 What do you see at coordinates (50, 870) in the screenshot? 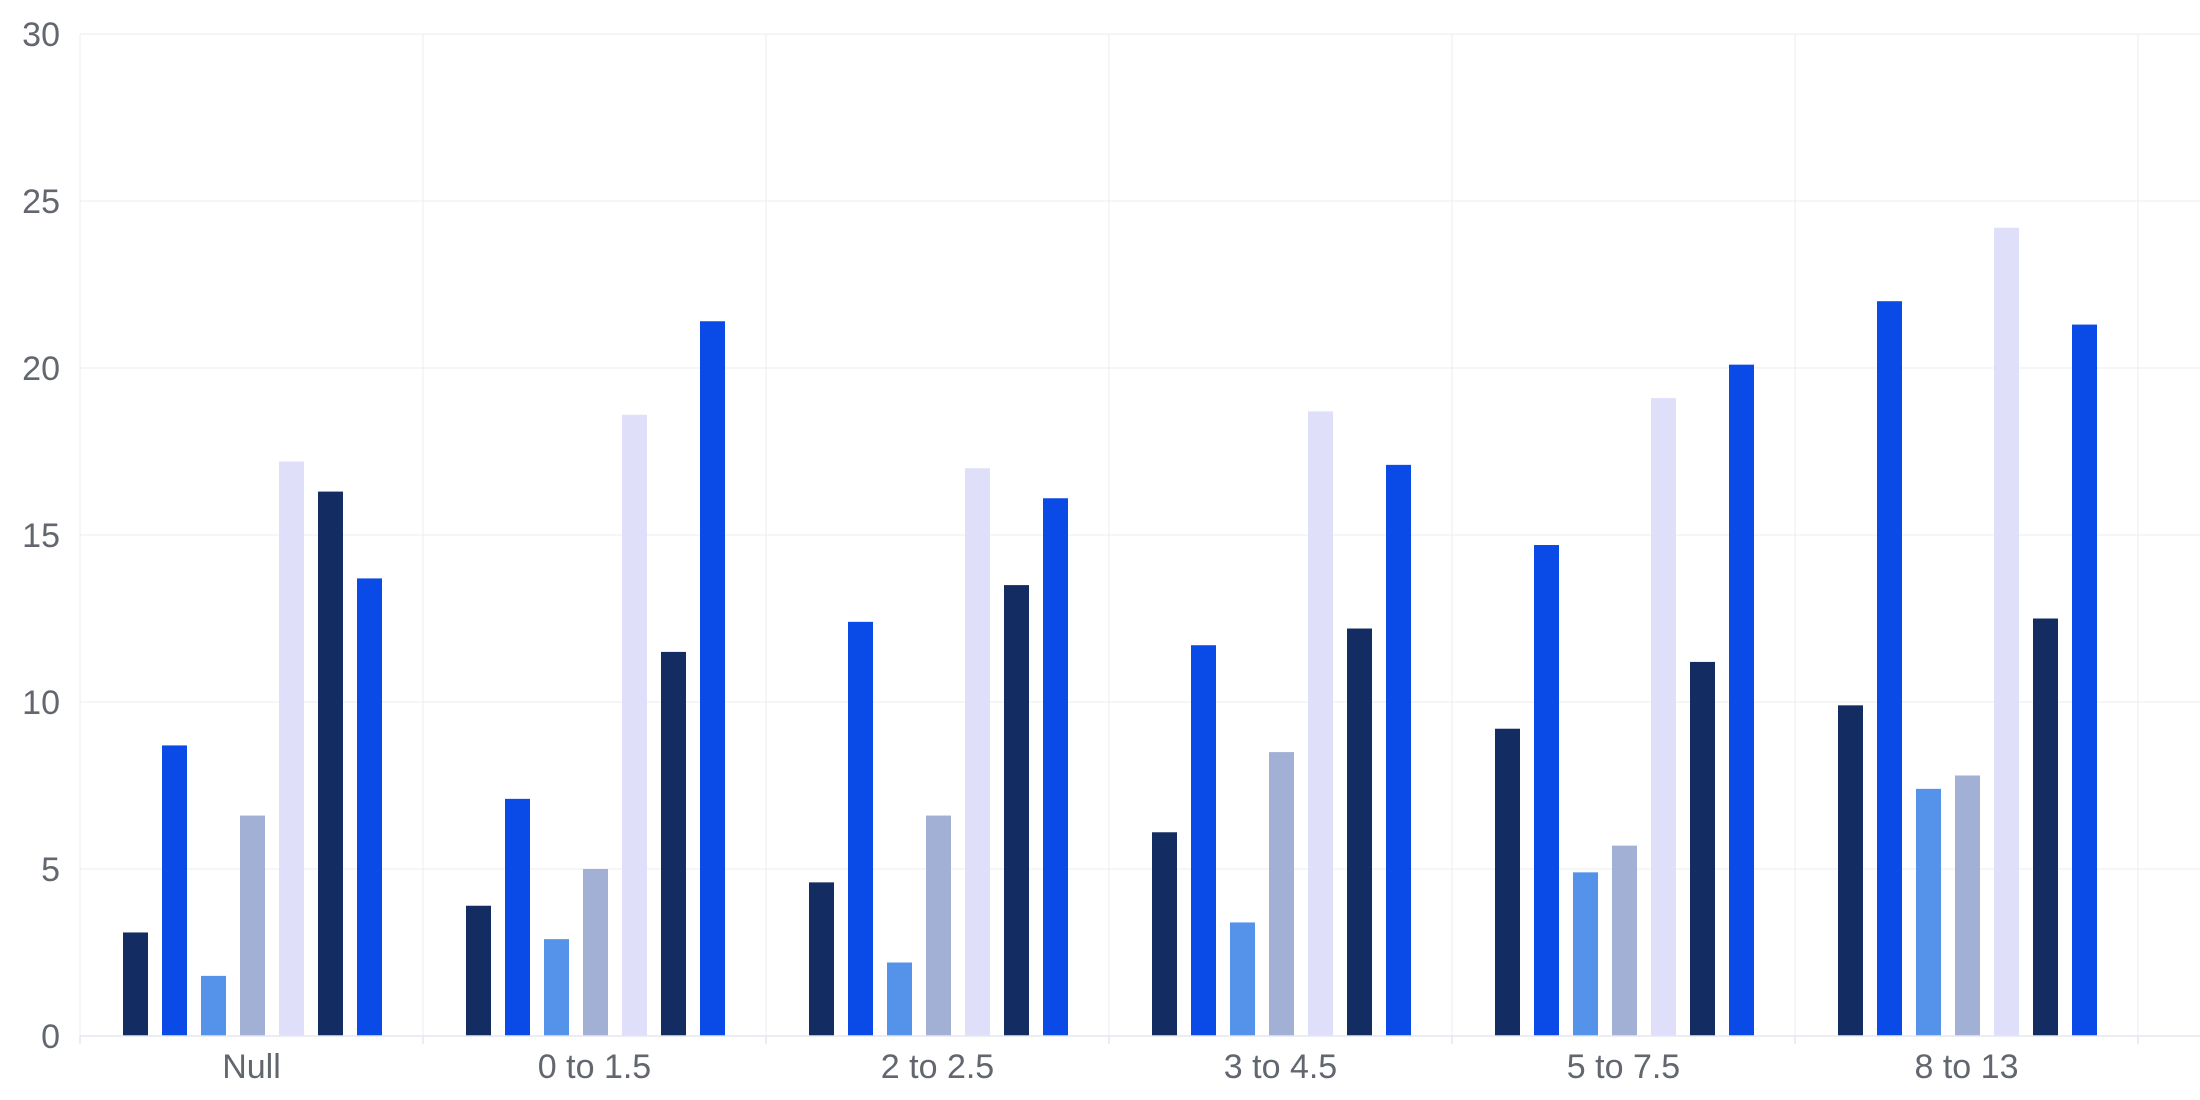
I see `y-tick-label: 5` at bounding box center [50, 870].